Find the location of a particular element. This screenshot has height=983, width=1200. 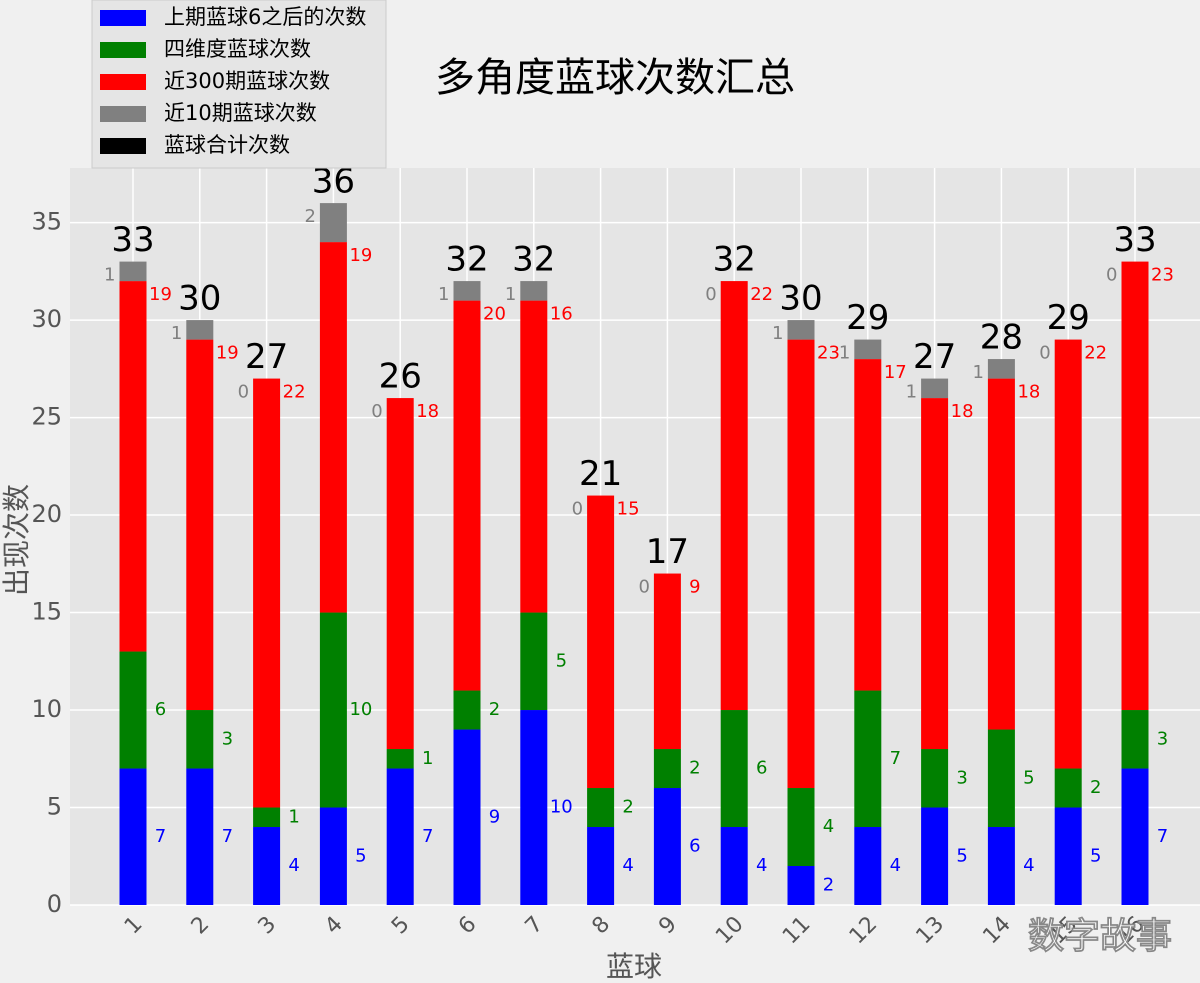

legend-label: 蓝球合计次数 is located at coordinates (227, 145).